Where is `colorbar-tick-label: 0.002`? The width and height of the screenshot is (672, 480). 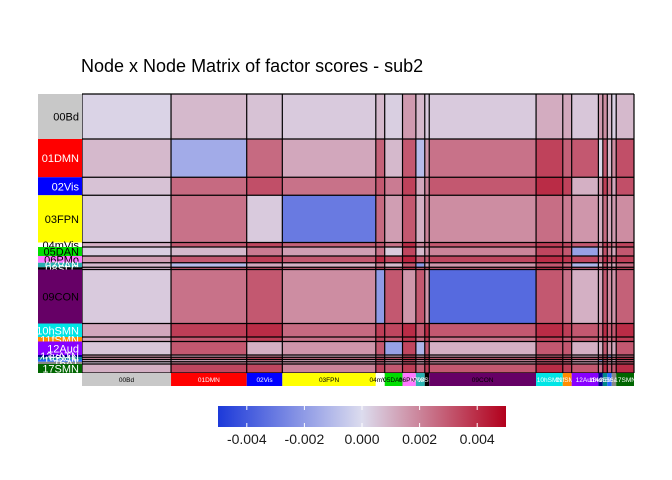 colorbar-tick-label: 0.002 is located at coordinates (419, 439).